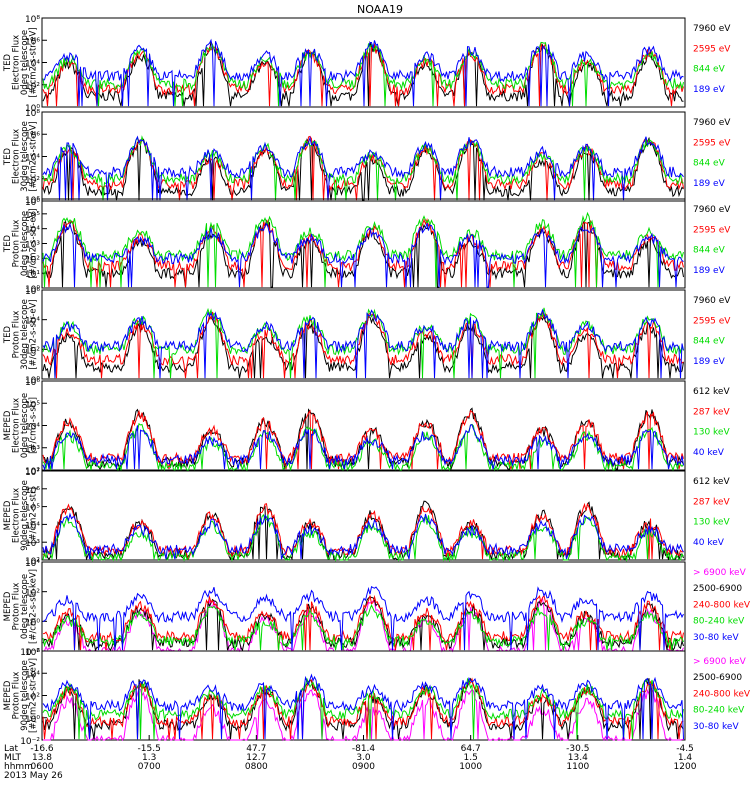  What do you see at coordinates (363, 758) in the screenshot?
I see `x-tick-label: 3.0` at bounding box center [363, 758].